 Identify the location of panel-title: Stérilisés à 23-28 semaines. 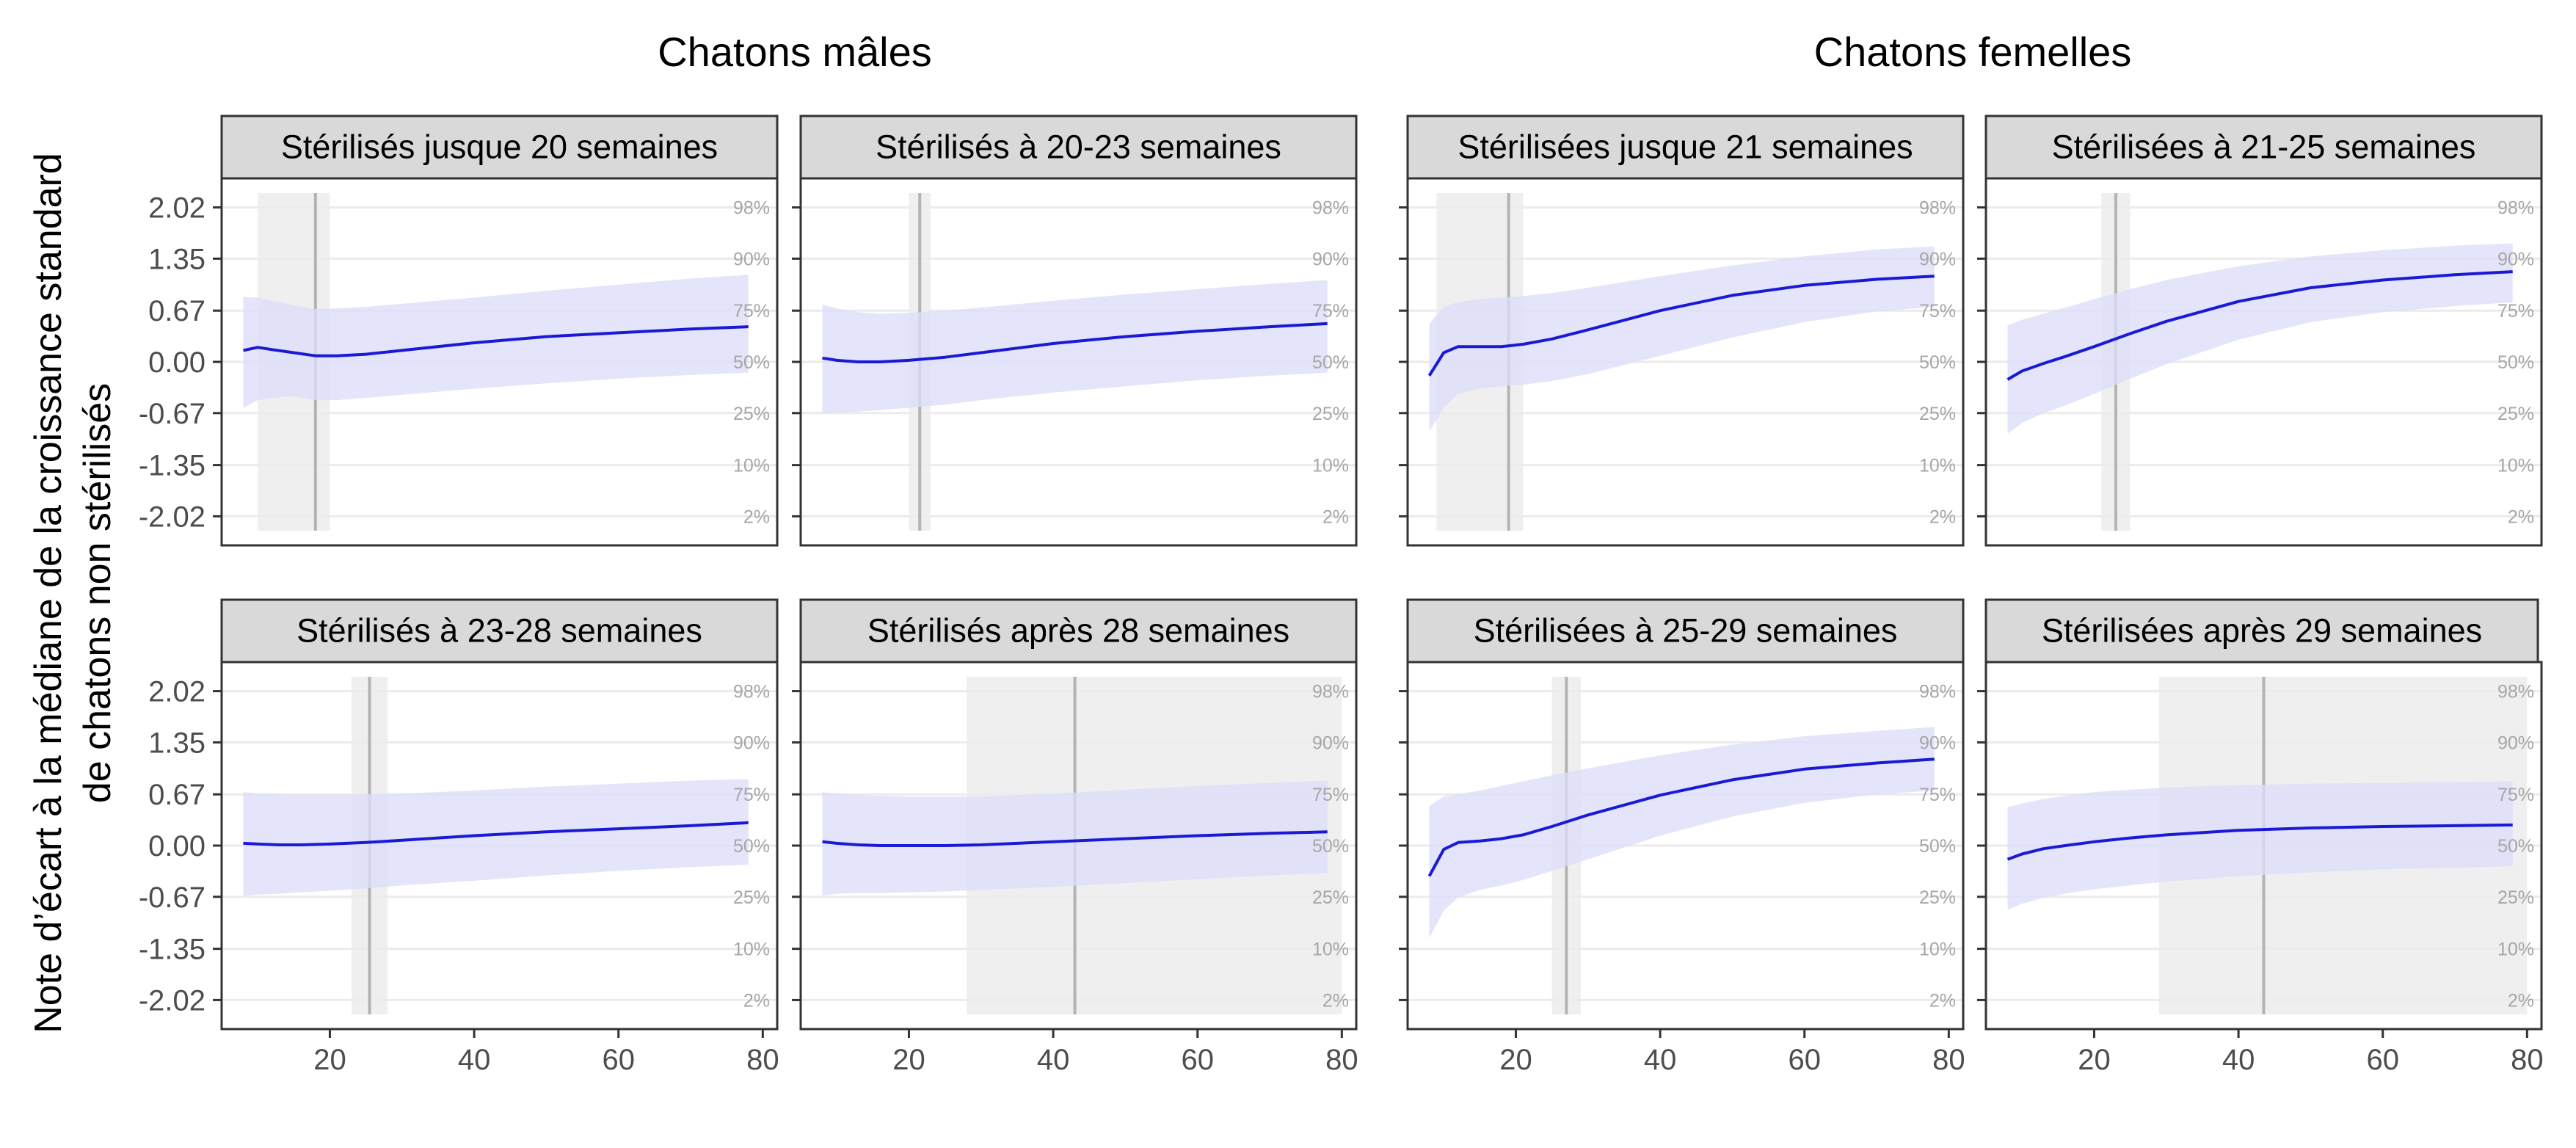
(499, 631).